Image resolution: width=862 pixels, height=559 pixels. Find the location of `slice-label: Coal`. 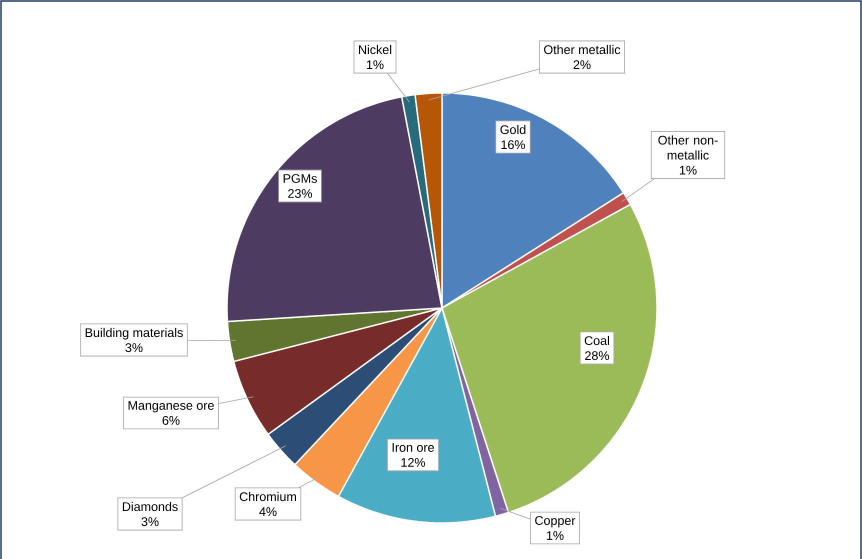

slice-label: Coal is located at coordinates (597, 341).